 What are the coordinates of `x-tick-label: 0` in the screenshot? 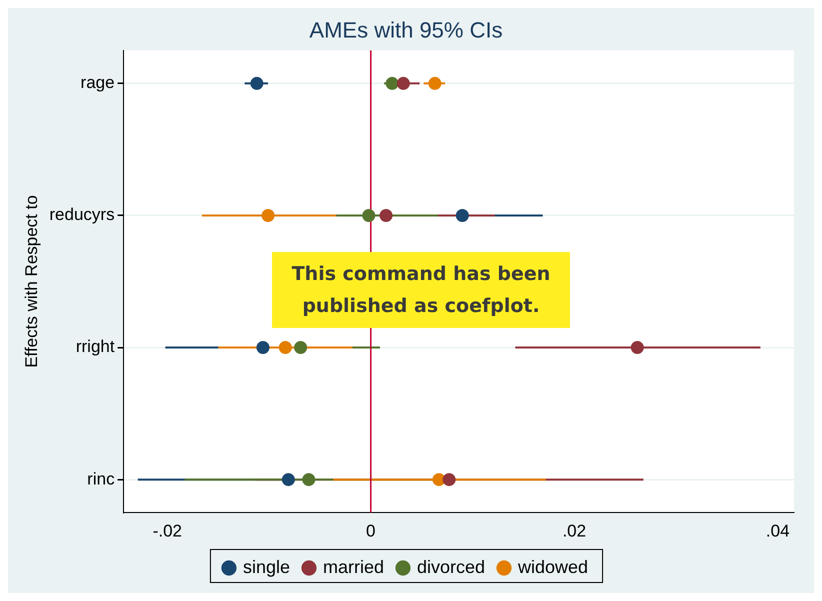 It's located at (371, 530).